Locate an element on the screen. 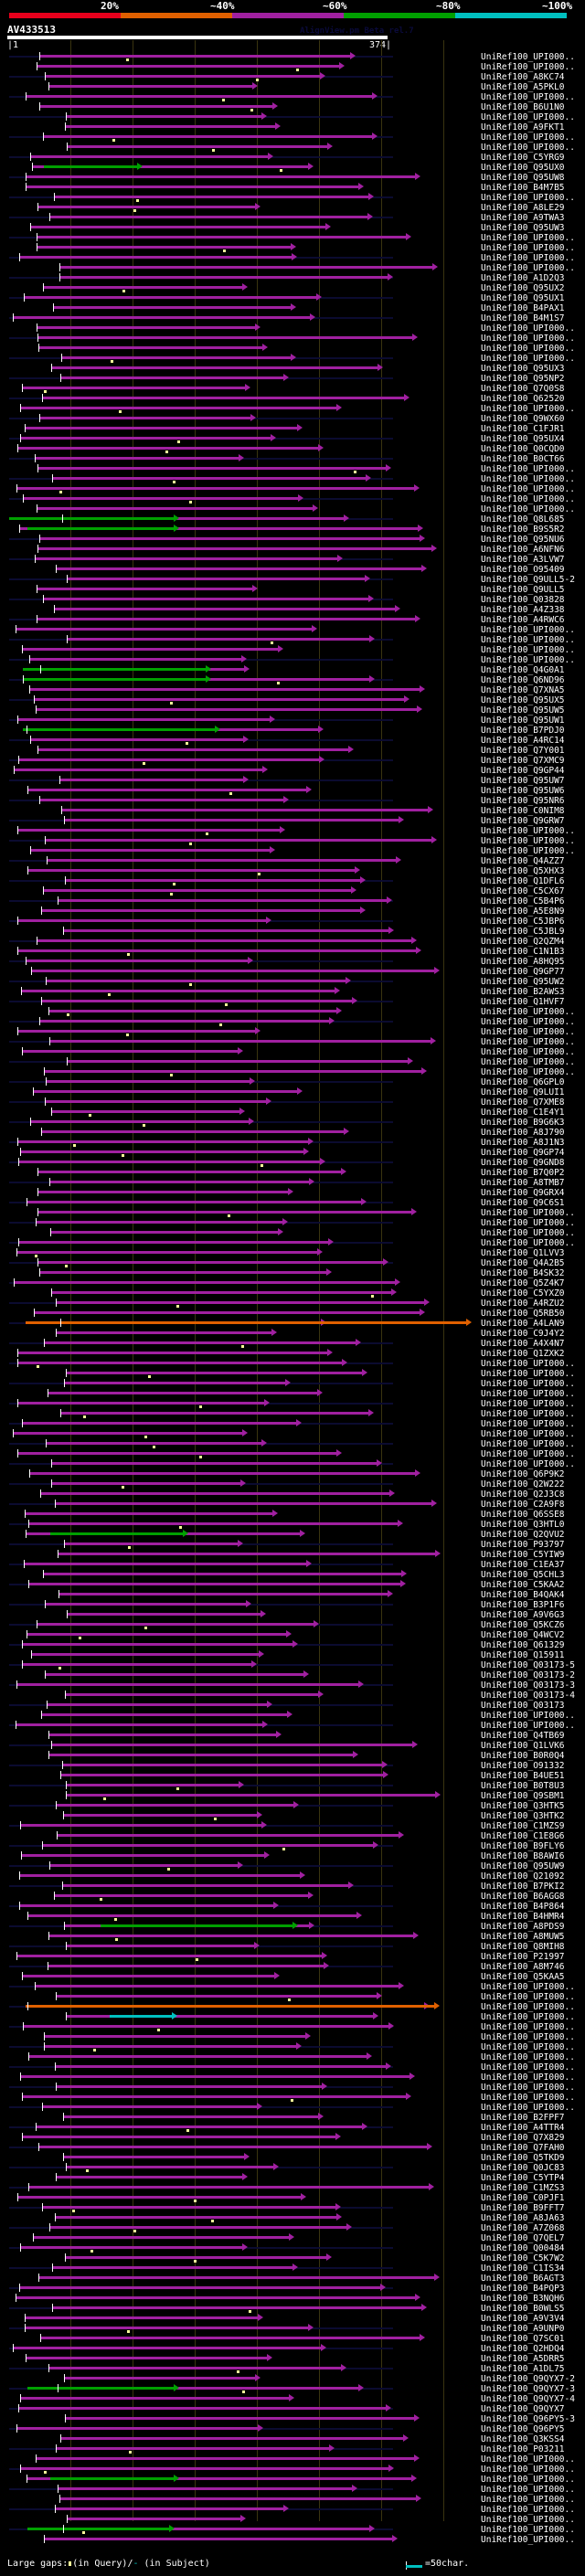 This screenshot has width=585, height=2576. hit-label: UniRef100_Q5KAA5 is located at coordinates (523, 1977).